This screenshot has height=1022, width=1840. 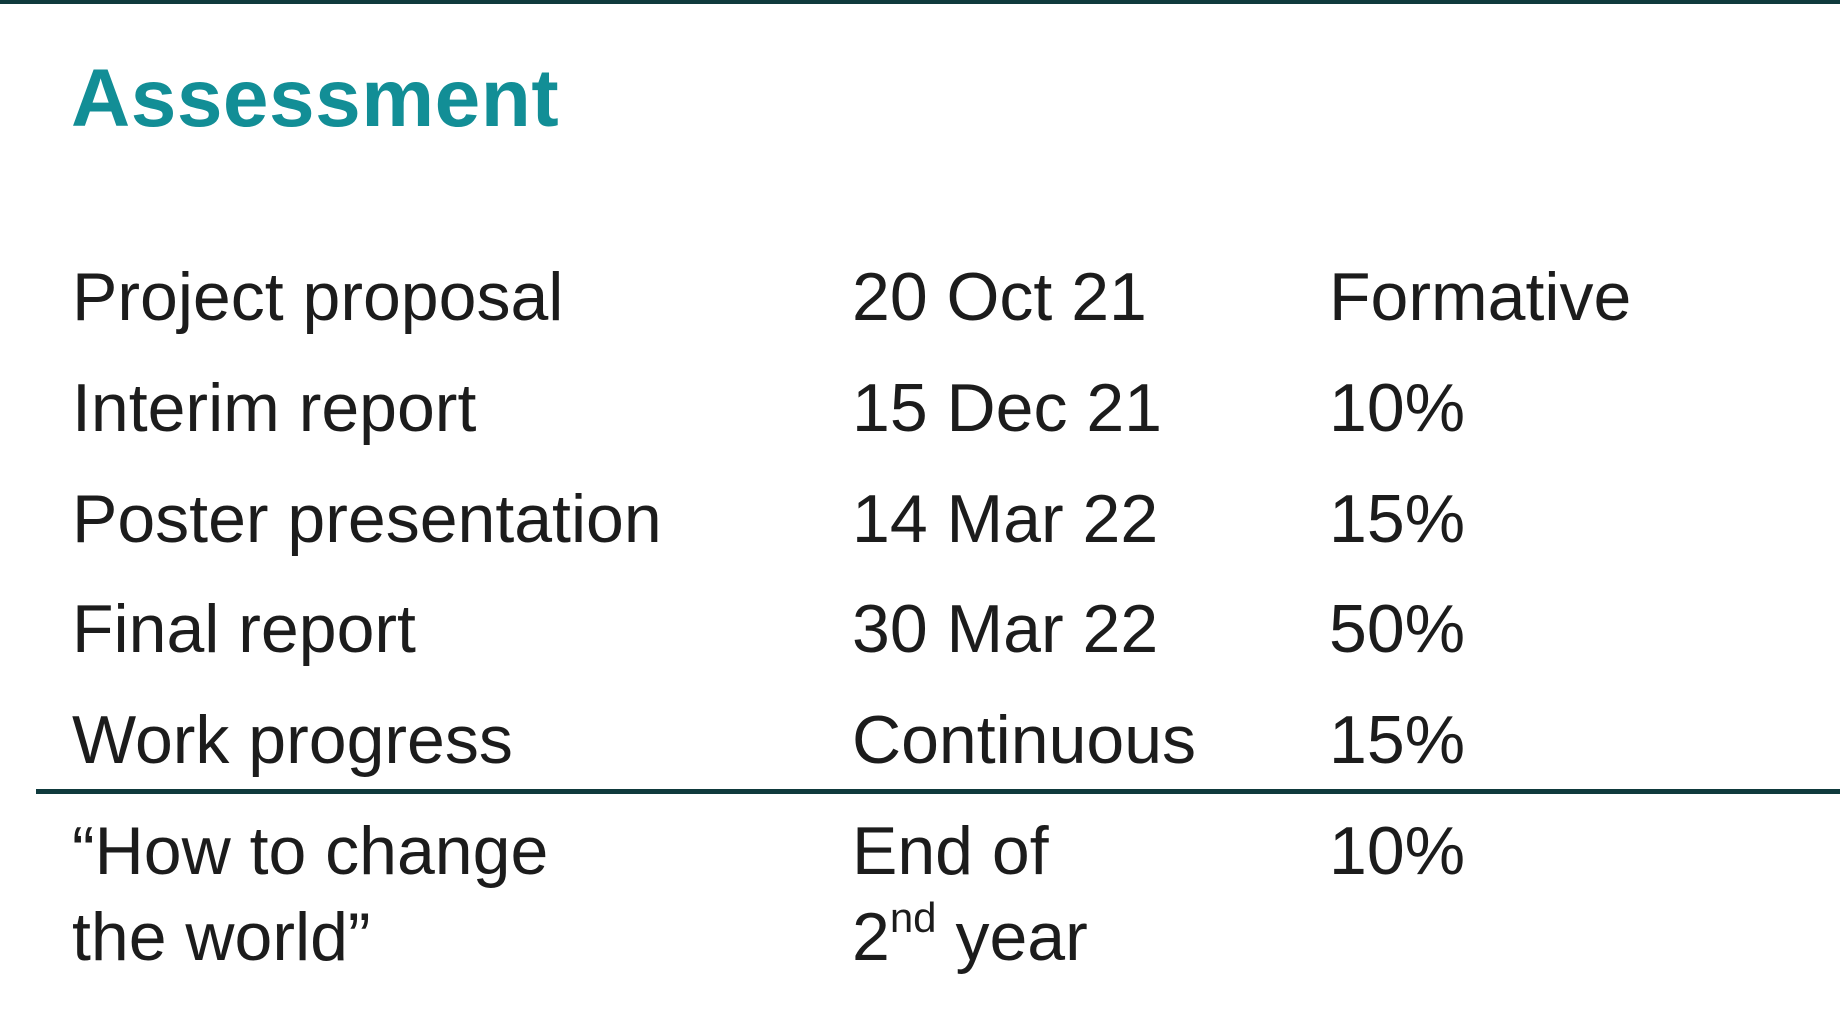 I want to click on assessment-item: Project proposal, so click(x=318, y=297).